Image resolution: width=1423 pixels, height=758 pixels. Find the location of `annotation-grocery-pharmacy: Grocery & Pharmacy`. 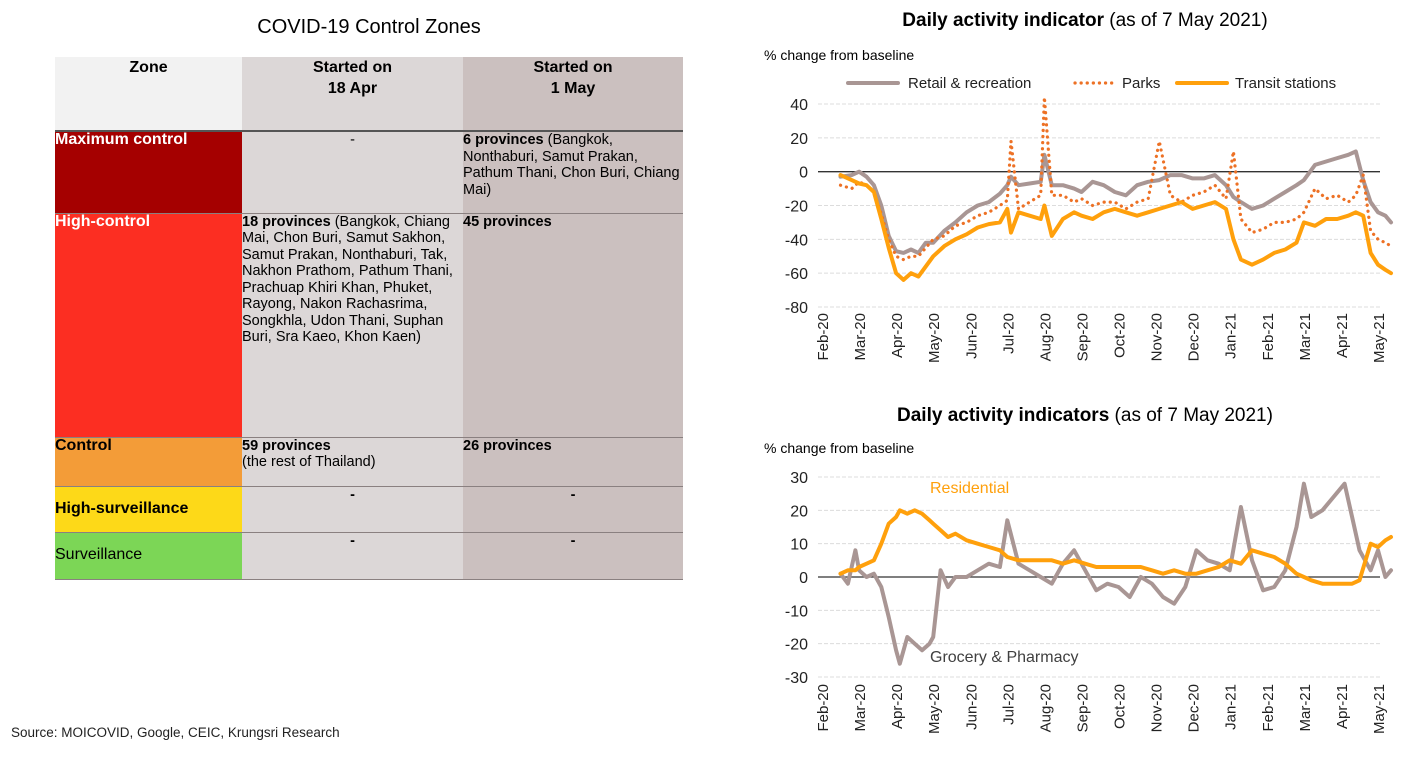

annotation-grocery-pharmacy: Grocery & Pharmacy is located at coordinates (1004, 657).